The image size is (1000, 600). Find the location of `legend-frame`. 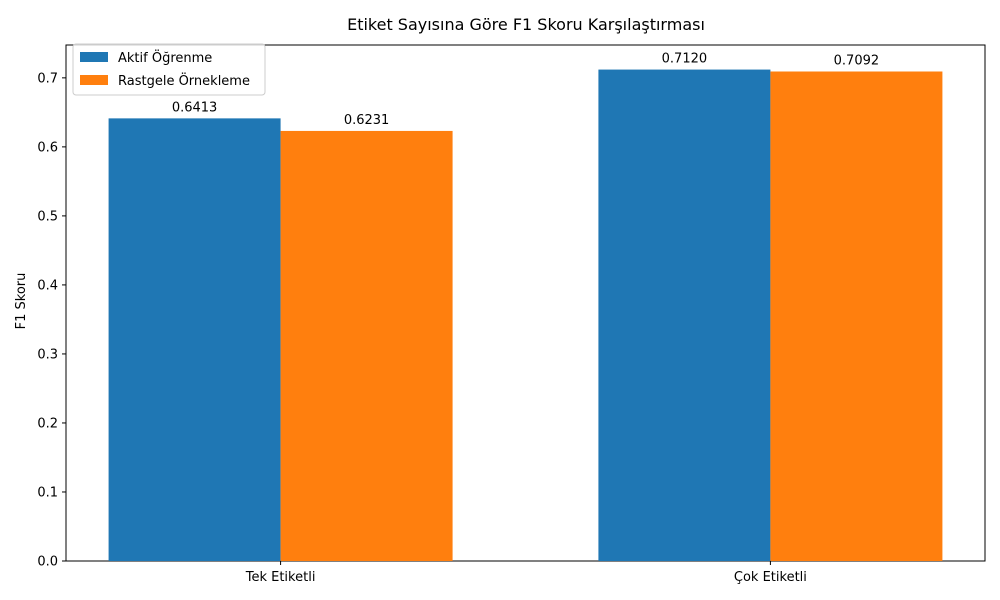

legend-frame is located at coordinates (169, 69).